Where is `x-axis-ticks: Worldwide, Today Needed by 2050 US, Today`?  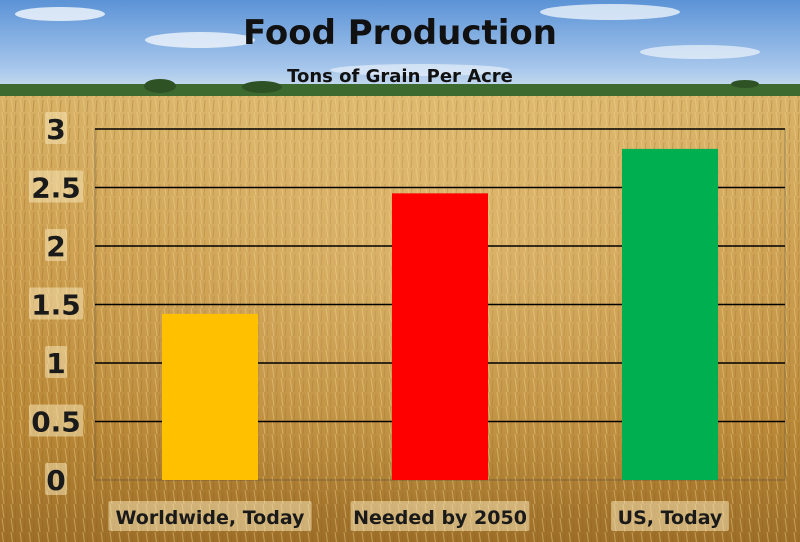
x-axis-ticks: Worldwide, Today Needed by 2050 US, Today is located at coordinates (418, 516).